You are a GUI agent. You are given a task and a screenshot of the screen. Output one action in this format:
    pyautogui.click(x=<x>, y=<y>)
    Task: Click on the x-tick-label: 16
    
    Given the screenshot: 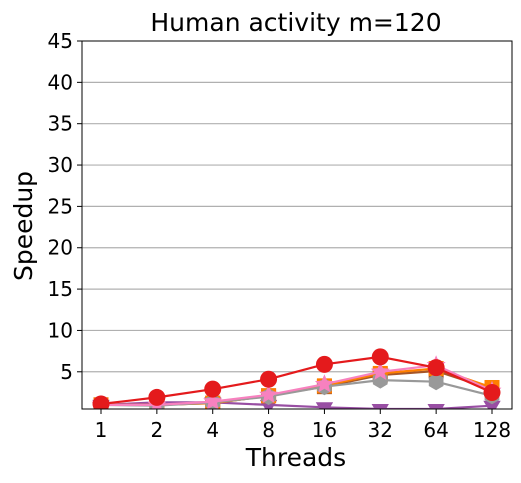 What is the action you would take?
    pyautogui.click(x=324, y=430)
    